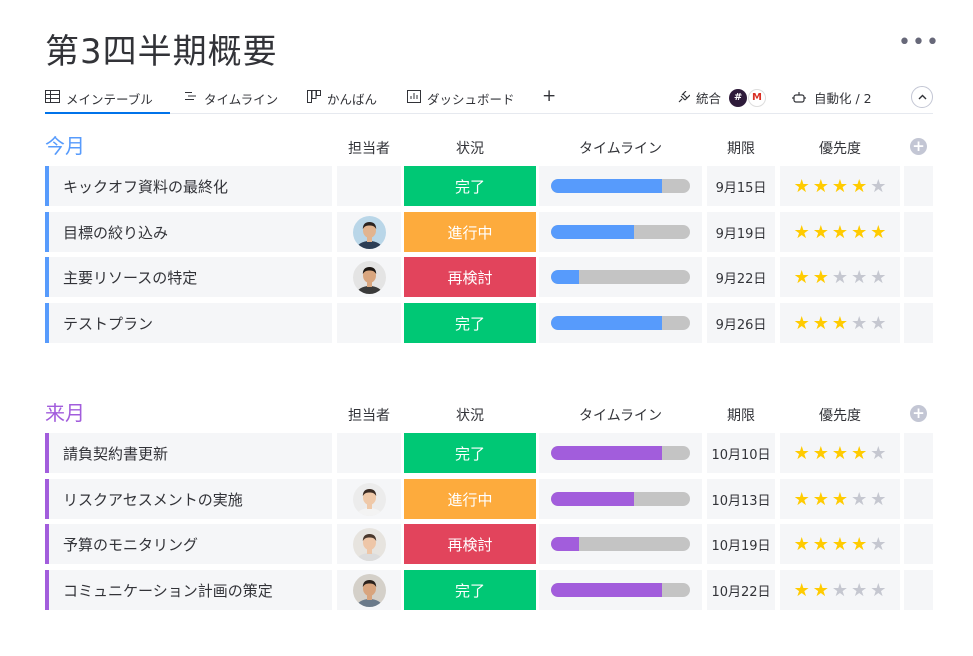 The image size is (973, 656). I want to click on table-row: テストプラン 完了 9月26日 ★ ★ ★ ★ ★, so click(489, 323).